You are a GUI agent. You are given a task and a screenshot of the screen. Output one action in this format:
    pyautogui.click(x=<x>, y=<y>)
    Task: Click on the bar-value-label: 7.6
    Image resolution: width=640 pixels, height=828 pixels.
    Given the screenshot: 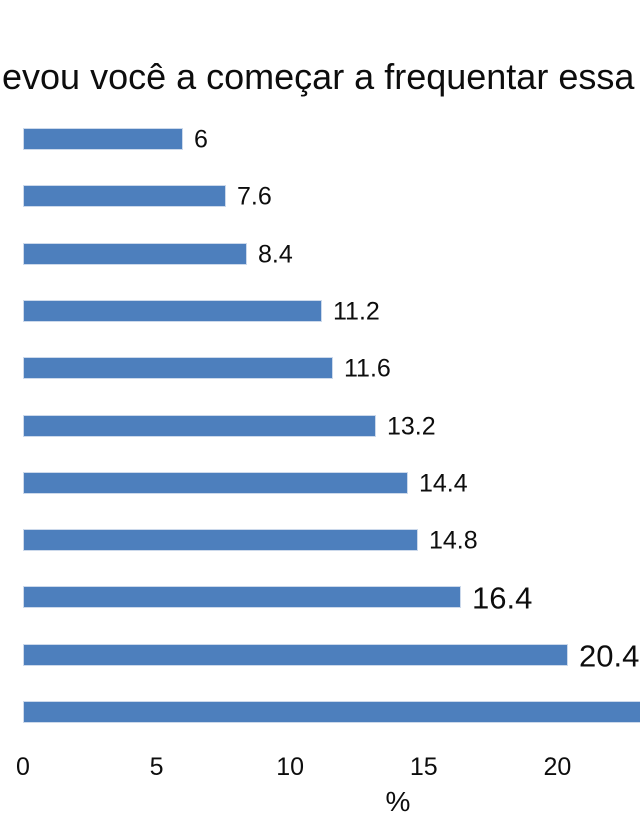 What is the action you would take?
    pyautogui.click(x=254, y=196)
    